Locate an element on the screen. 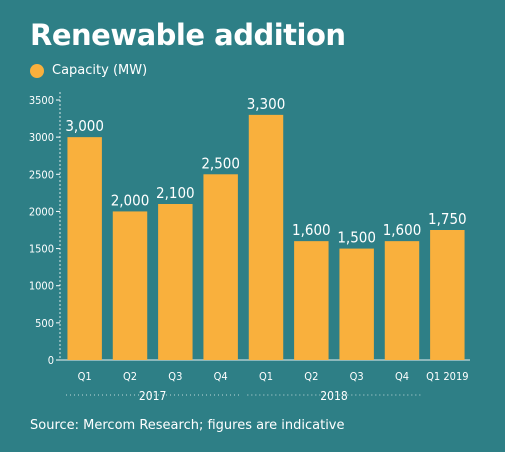 This screenshot has width=505, height=452. x-tick-label: Q1 2019 is located at coordinates (447, 376).